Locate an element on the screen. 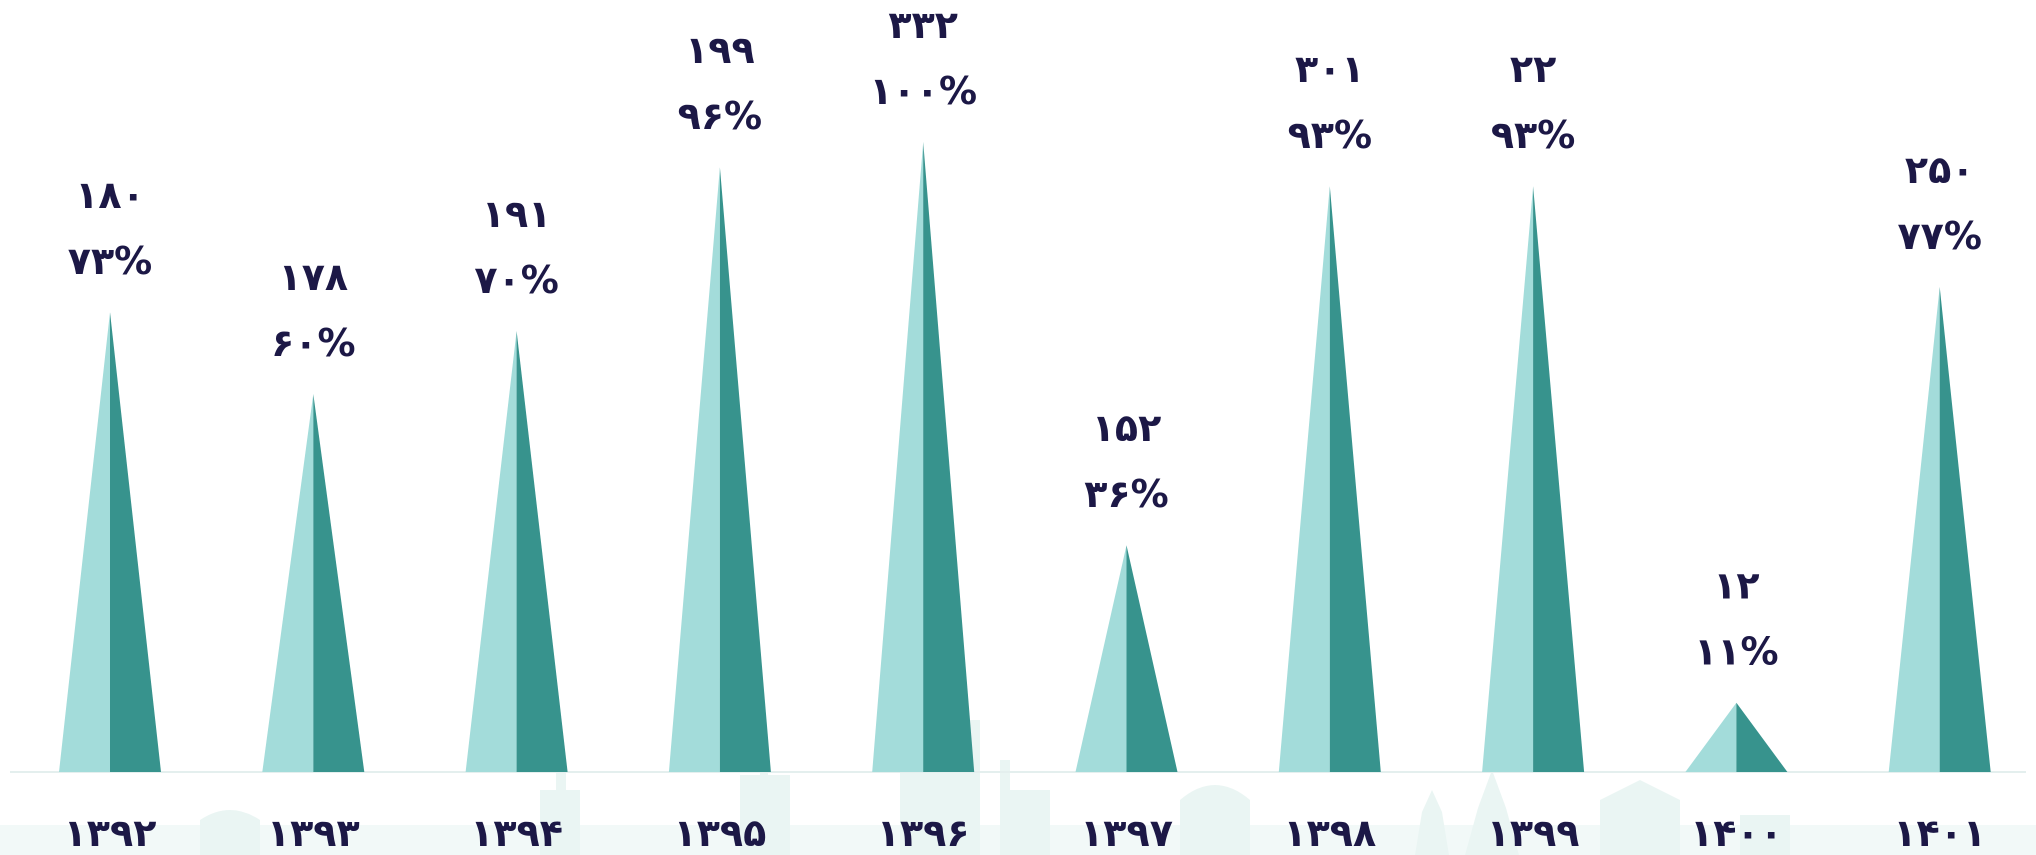 The image size is (2036, 855). x-tick-label: ۱۳۹۷ is located at coordinates (1126, 833).